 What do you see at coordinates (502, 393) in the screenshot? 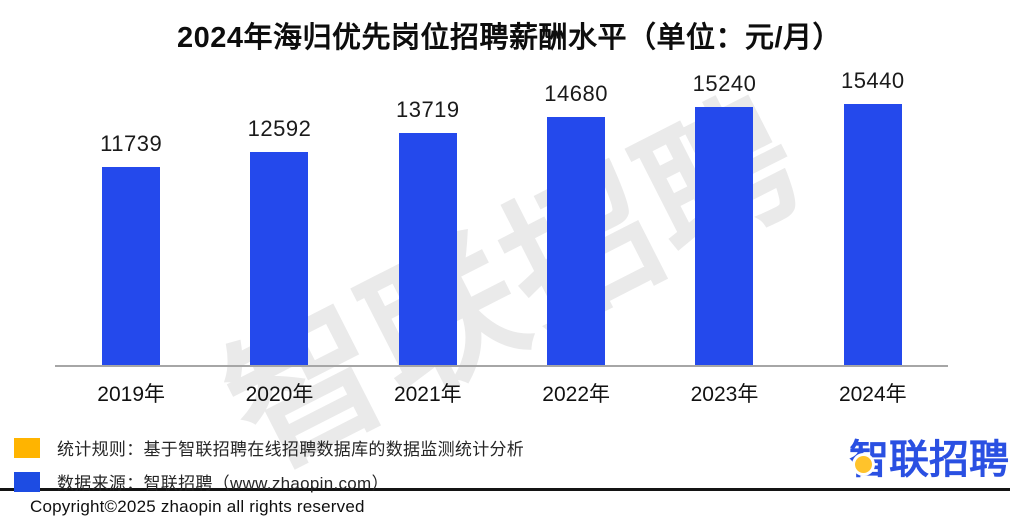
I see `x-axis-labels: 2019年 2020年 2021年 2022年 2023年 2024年` at bounding box center [502, 393].